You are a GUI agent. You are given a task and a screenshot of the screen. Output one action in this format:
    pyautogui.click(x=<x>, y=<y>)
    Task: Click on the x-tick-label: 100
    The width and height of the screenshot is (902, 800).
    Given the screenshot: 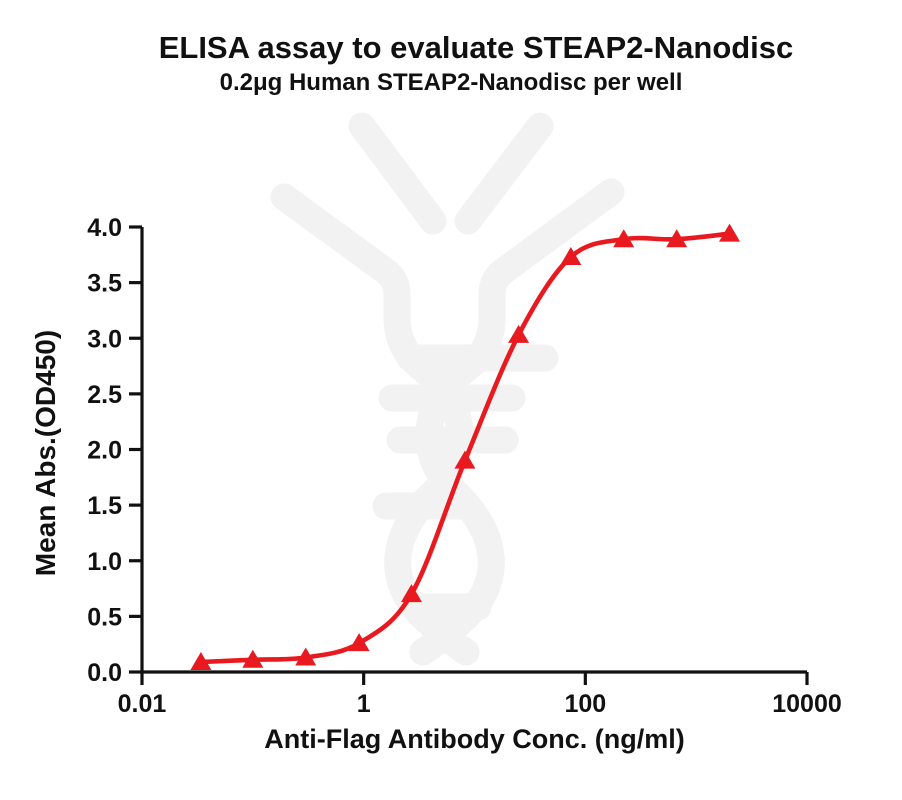 What is the action you would take?
    pyautogui.click(x=585, y=704)
    